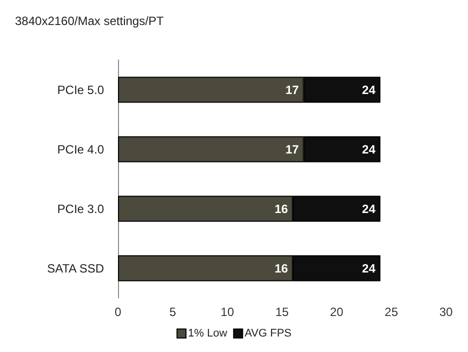  Describe the element at coordinates (282, 312) in the screenshot. I see `x-tick-label: 15` at that location.